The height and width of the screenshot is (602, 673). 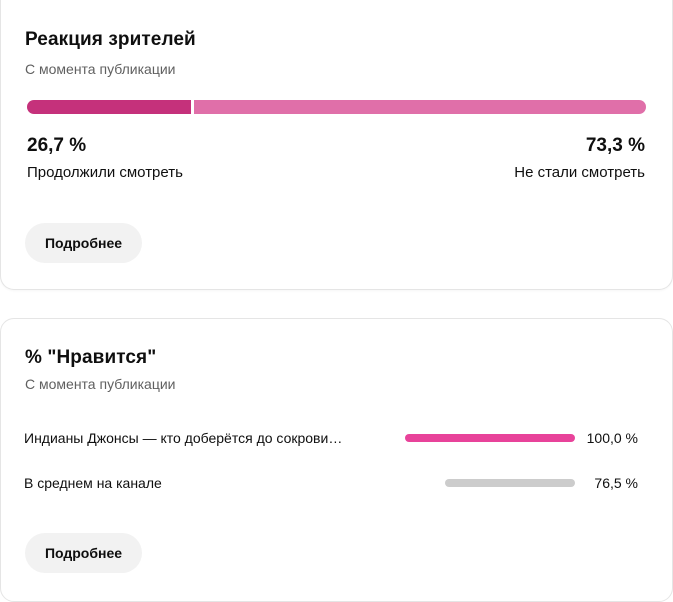 I want to click on channel-average-label: В среднем на канале, so click(x=93, y=483).